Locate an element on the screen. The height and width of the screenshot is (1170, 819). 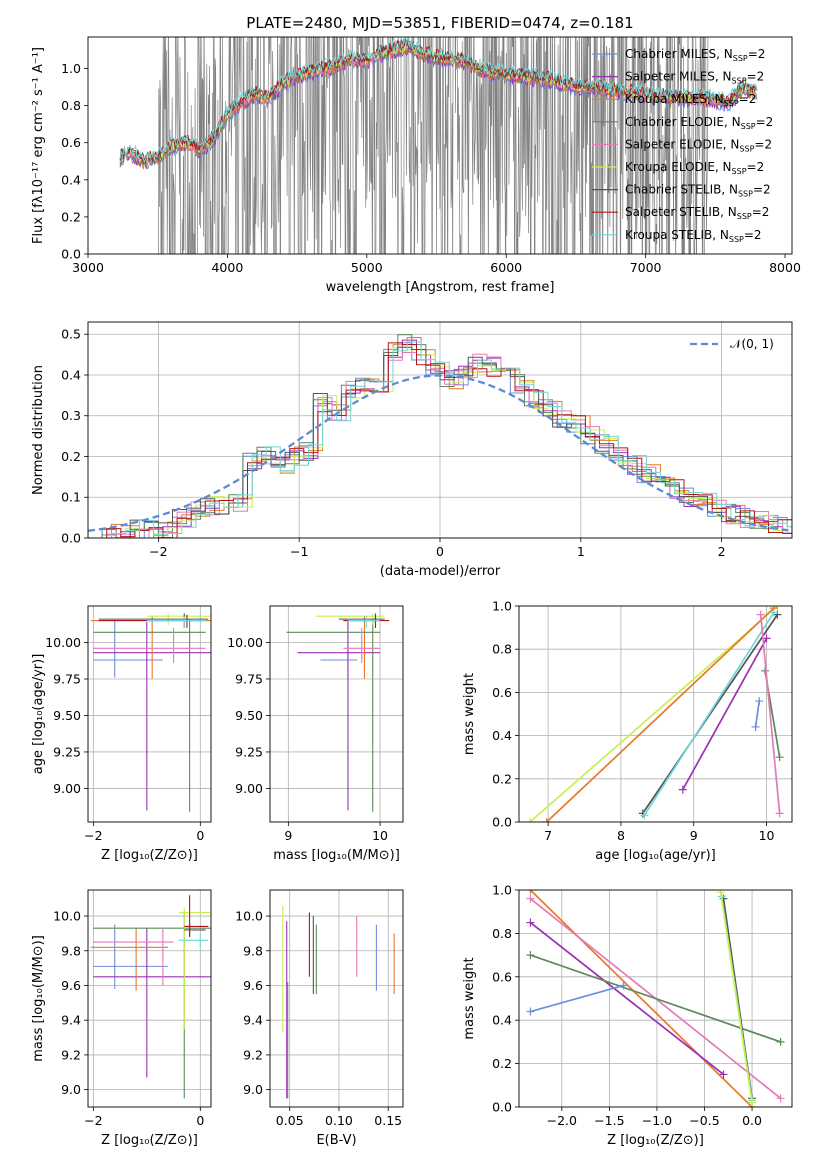
y-axis-label: mass [log₁₀(M/M⊙)] is located at coordinates (38, 998).